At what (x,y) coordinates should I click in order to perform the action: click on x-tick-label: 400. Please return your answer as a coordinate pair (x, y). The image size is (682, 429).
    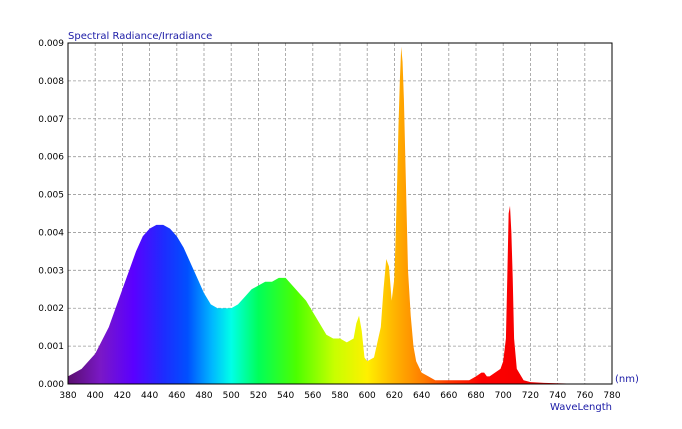
    Looking at the image, I should click on (95, 396).